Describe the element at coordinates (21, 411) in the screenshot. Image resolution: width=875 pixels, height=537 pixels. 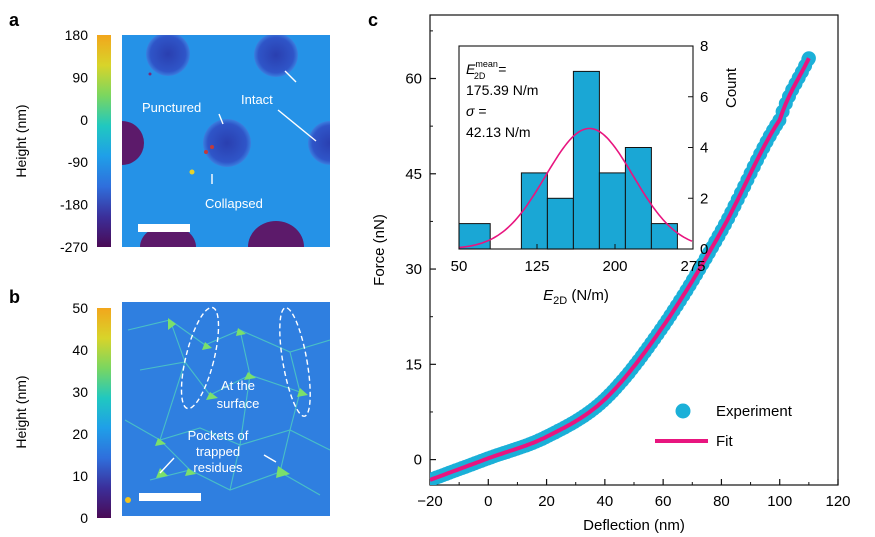
I see `panel-b-colorbar-label: Height (nm)` at that location.